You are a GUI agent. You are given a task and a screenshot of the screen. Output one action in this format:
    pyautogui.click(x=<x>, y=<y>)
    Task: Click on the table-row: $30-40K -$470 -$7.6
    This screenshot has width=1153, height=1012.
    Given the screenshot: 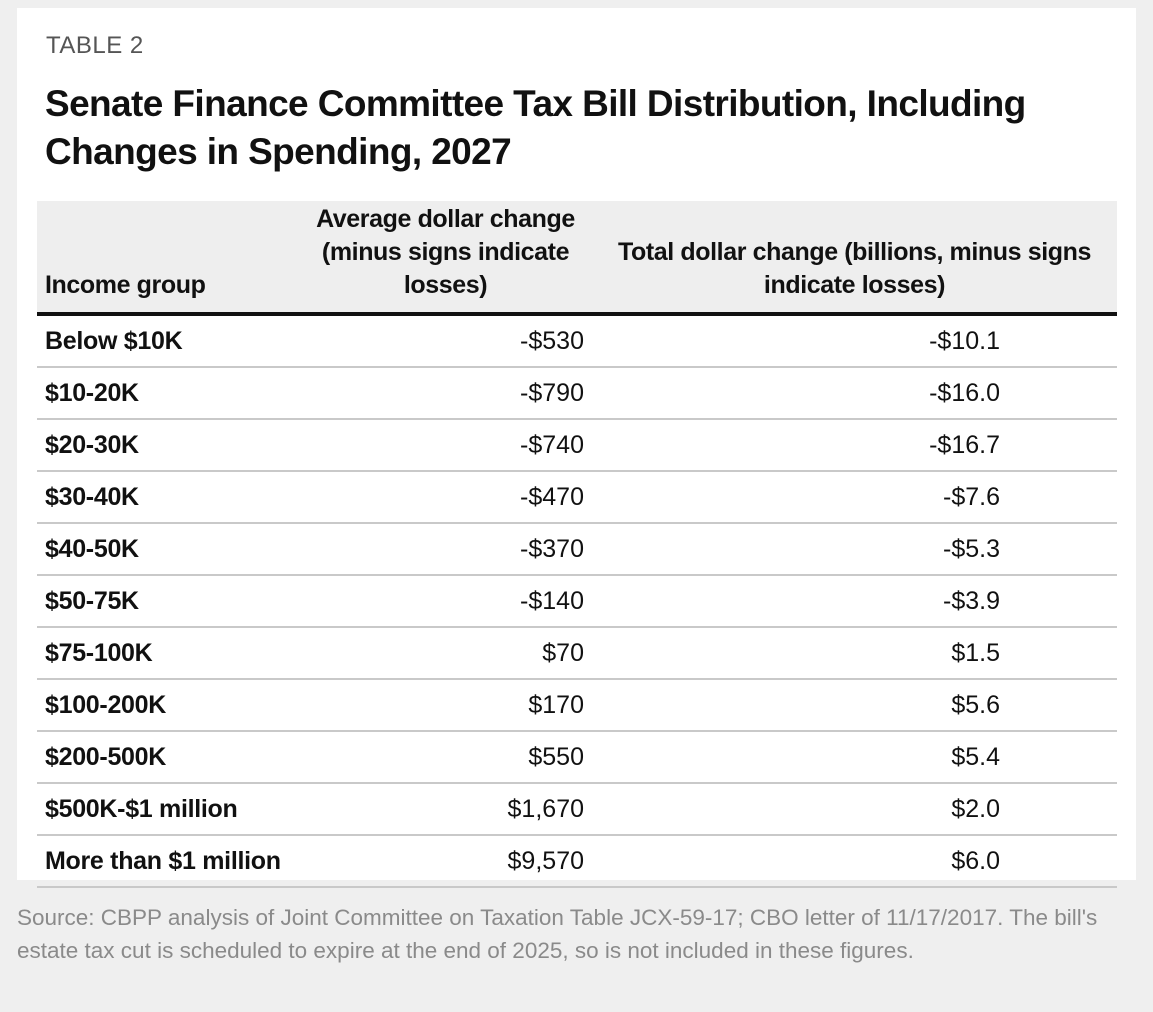 What is the action you would take?
    pyautogui.click(x=577, y=497)
    